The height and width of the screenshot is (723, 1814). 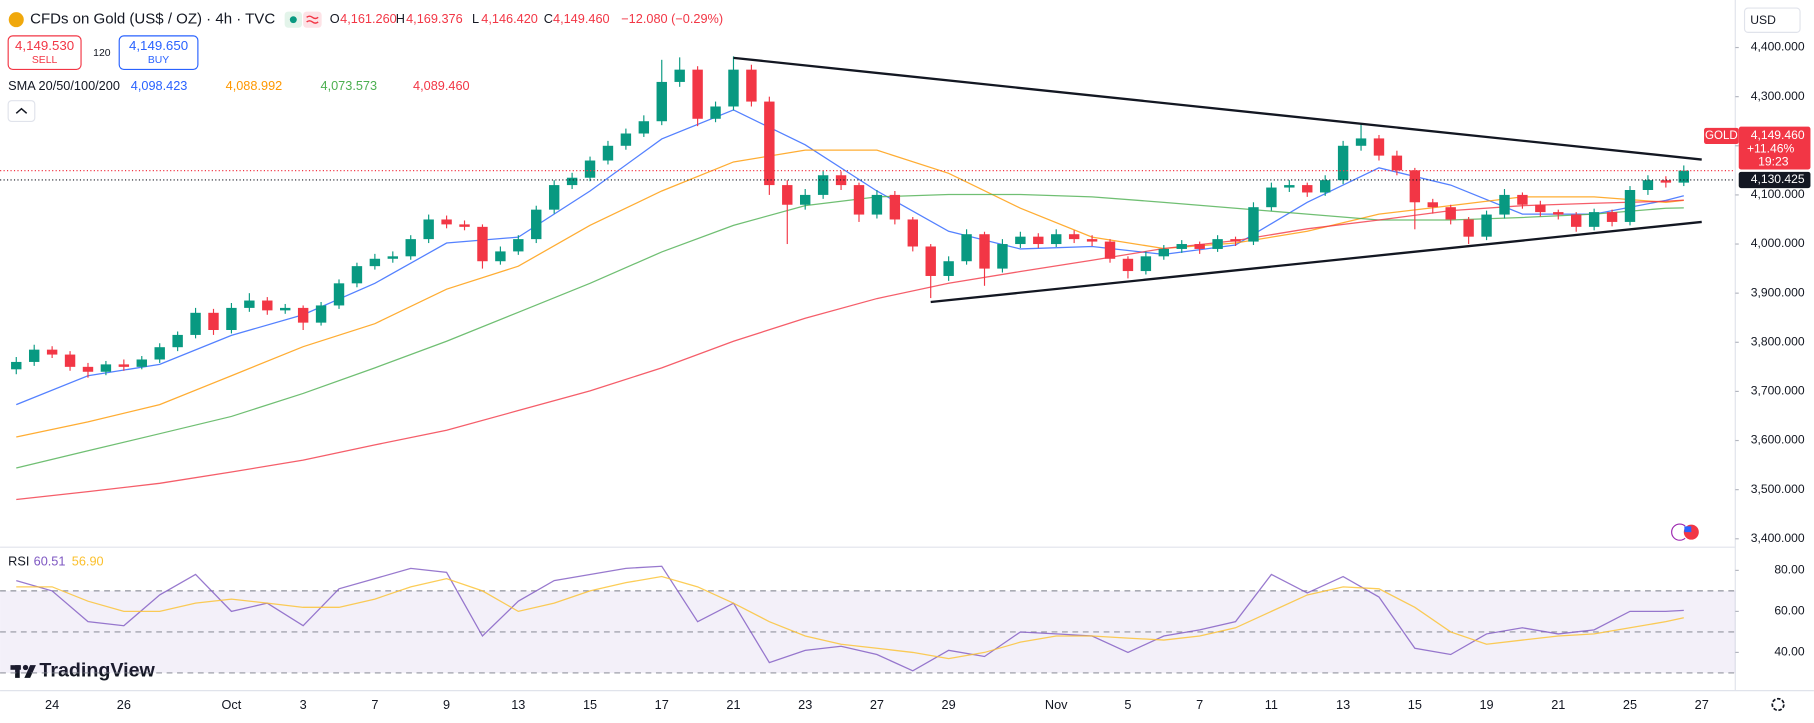 What do you see at coordinates (1774, 180) in the screenshot?
I see `ref-price-box` at bounding box center [1774, 180].